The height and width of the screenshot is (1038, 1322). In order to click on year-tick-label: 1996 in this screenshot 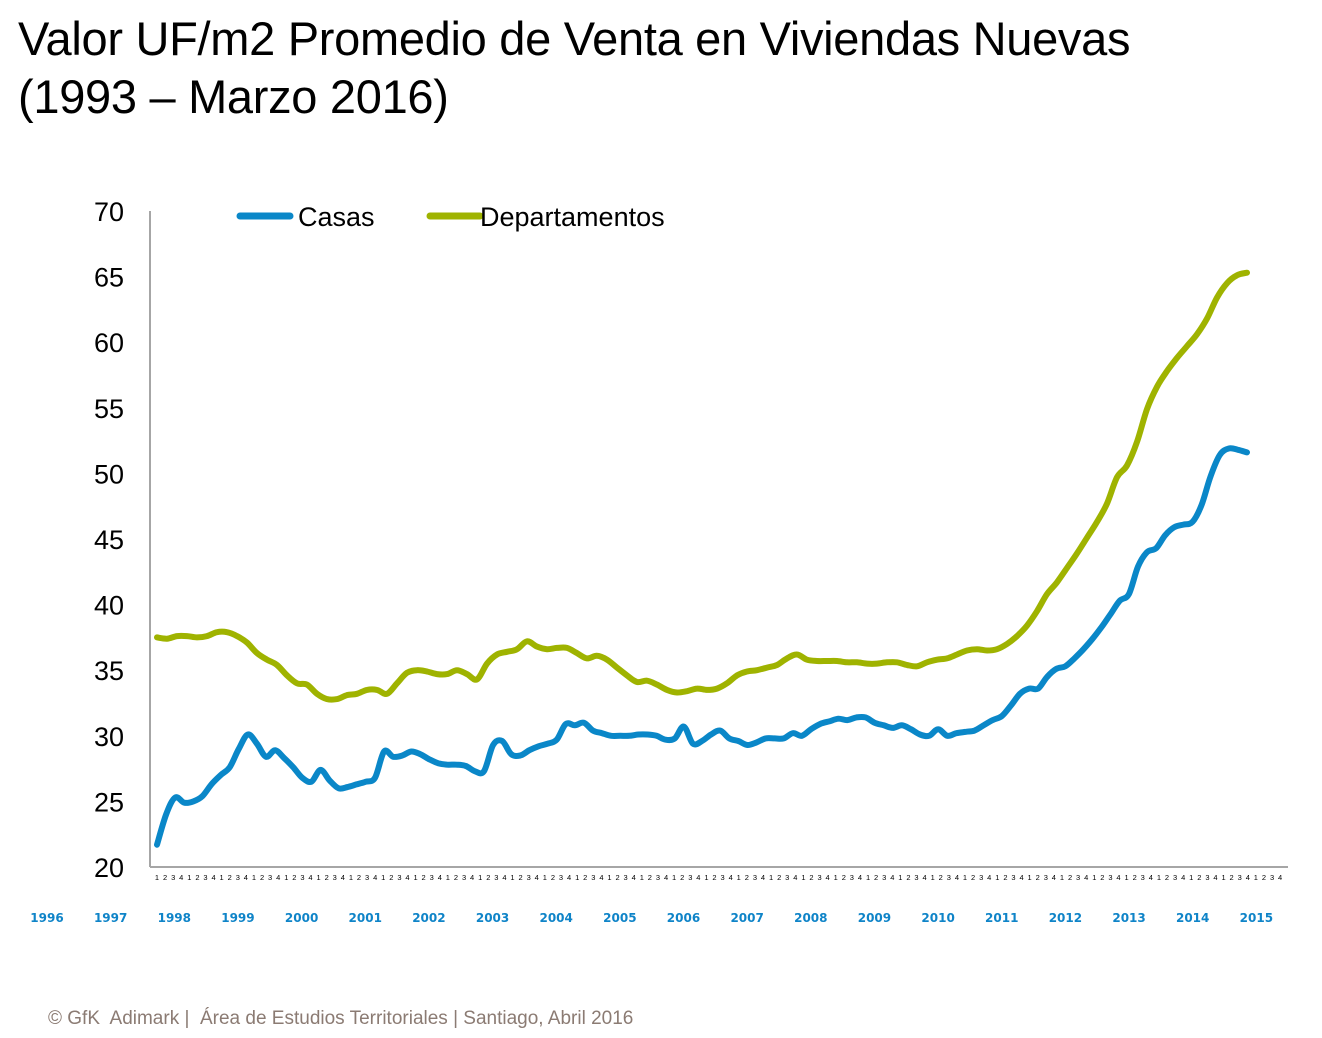, I will do `click(46, 918)`.